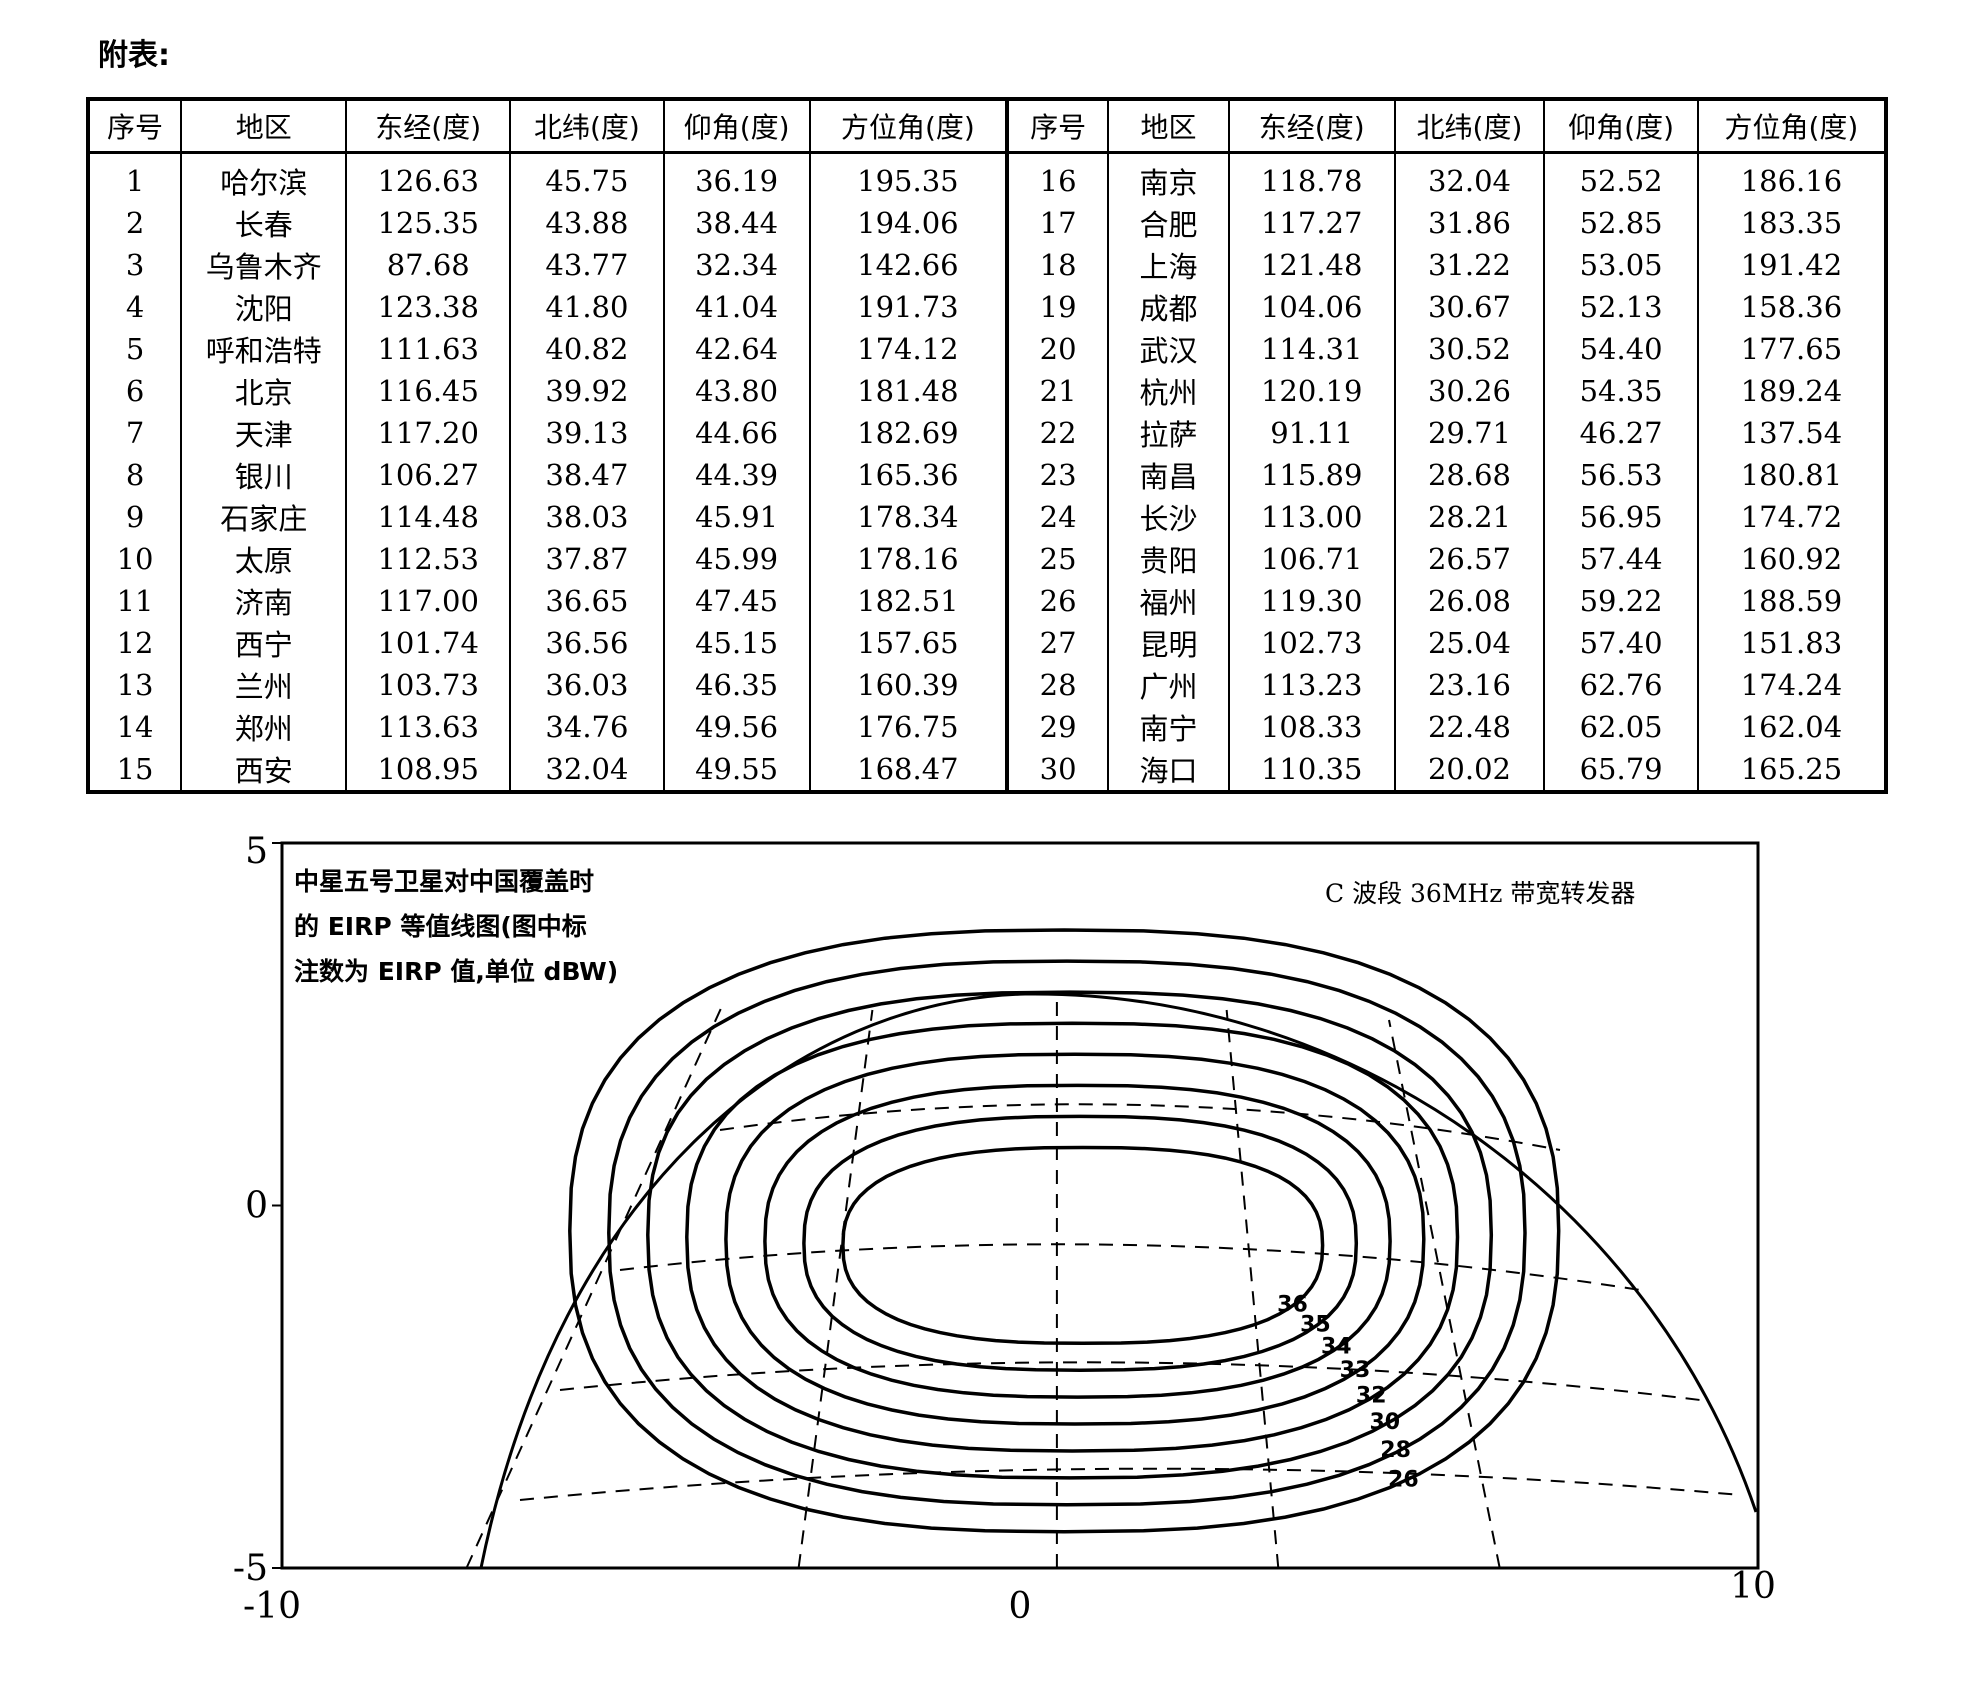 Image resolution: width=1962 pixels, height=1696 pixels. I want to click on contour-label: 26, so click(1403, 1479).